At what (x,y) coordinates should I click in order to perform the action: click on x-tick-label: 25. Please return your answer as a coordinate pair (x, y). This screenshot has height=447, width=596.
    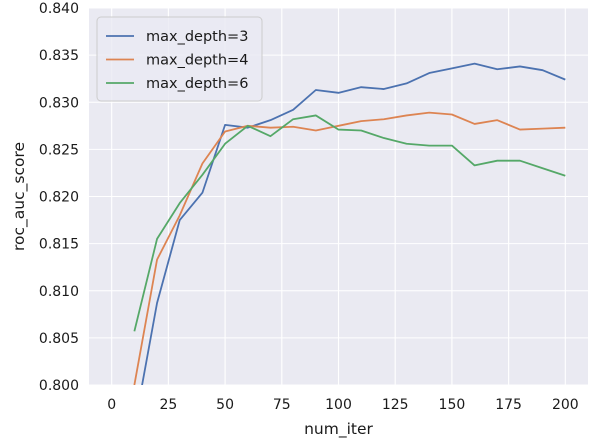
    Looking at the image, I should click on (168, 405).